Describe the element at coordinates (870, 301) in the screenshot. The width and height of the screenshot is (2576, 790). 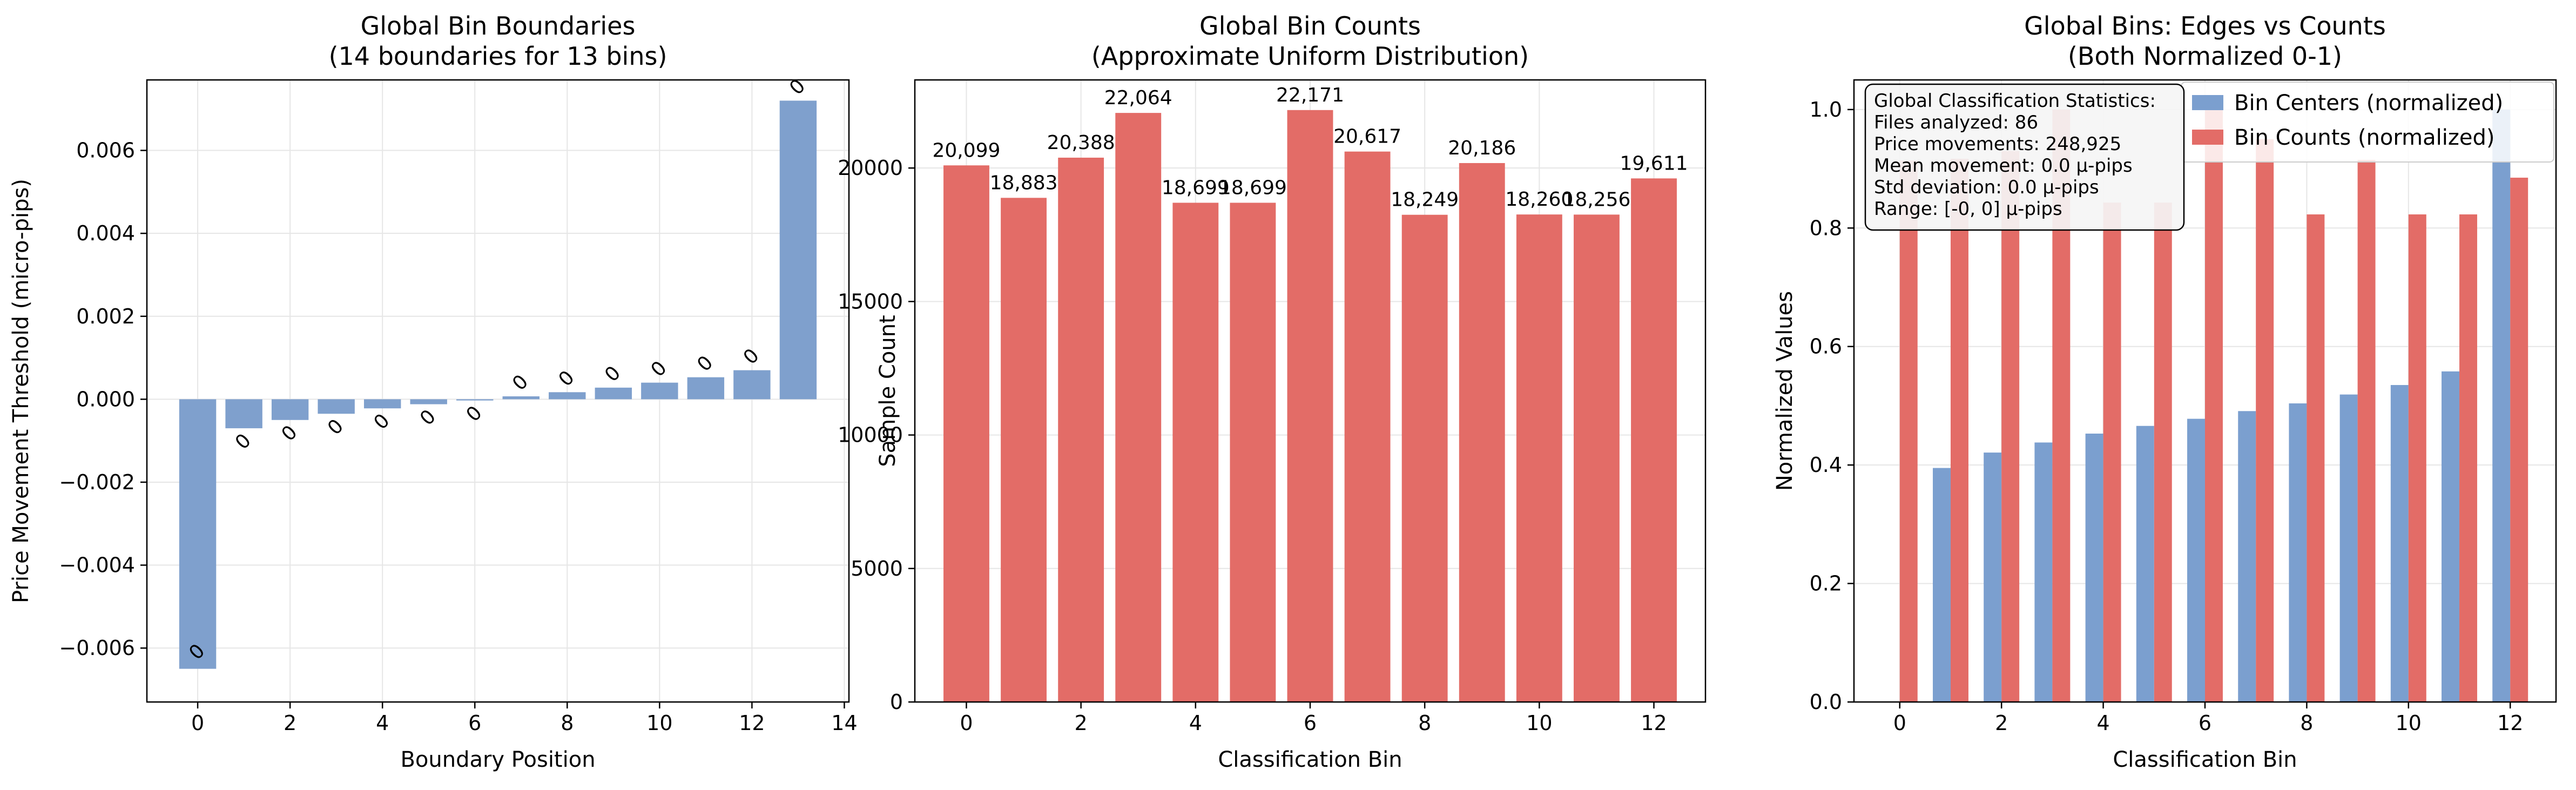
I see `y-tick-label: 15000` at that location.